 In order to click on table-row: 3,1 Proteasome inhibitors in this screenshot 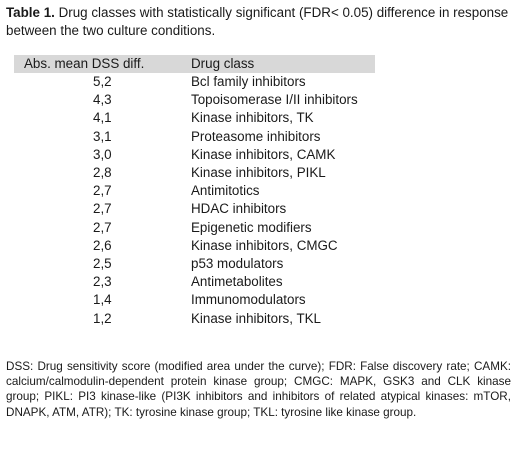, I will do `click(194, 137)`.